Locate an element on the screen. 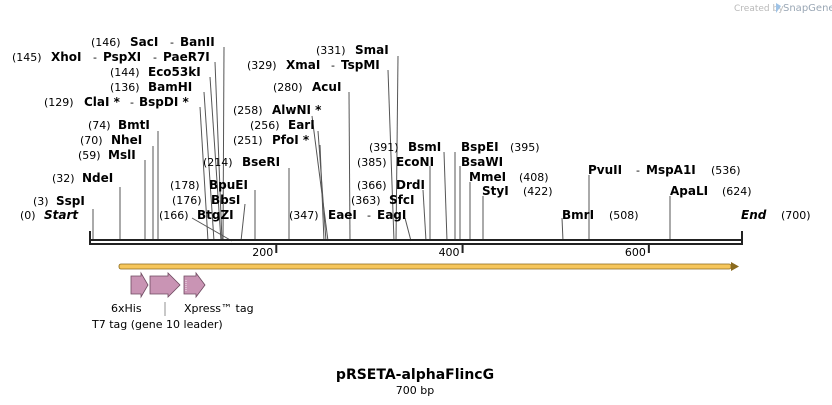 The height and width of the screenshot is (405, 832). cut-line-xmai is located at coordinates (391, 155).